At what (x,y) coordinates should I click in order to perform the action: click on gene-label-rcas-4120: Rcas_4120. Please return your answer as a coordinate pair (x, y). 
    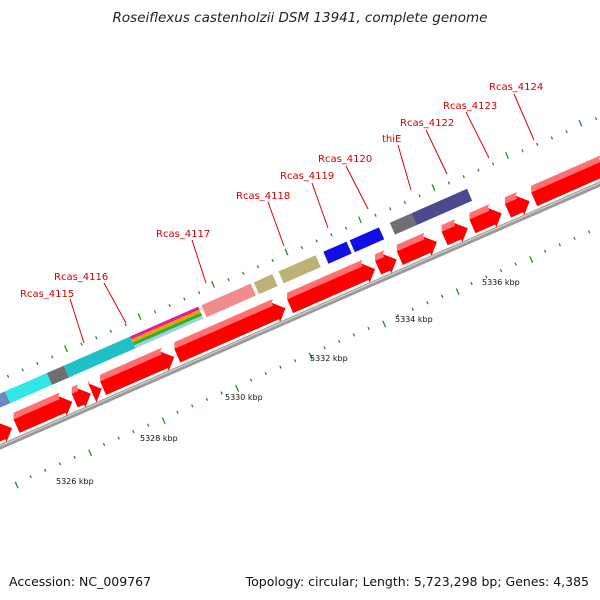
    Looking at the image, I should click on (345, 159).